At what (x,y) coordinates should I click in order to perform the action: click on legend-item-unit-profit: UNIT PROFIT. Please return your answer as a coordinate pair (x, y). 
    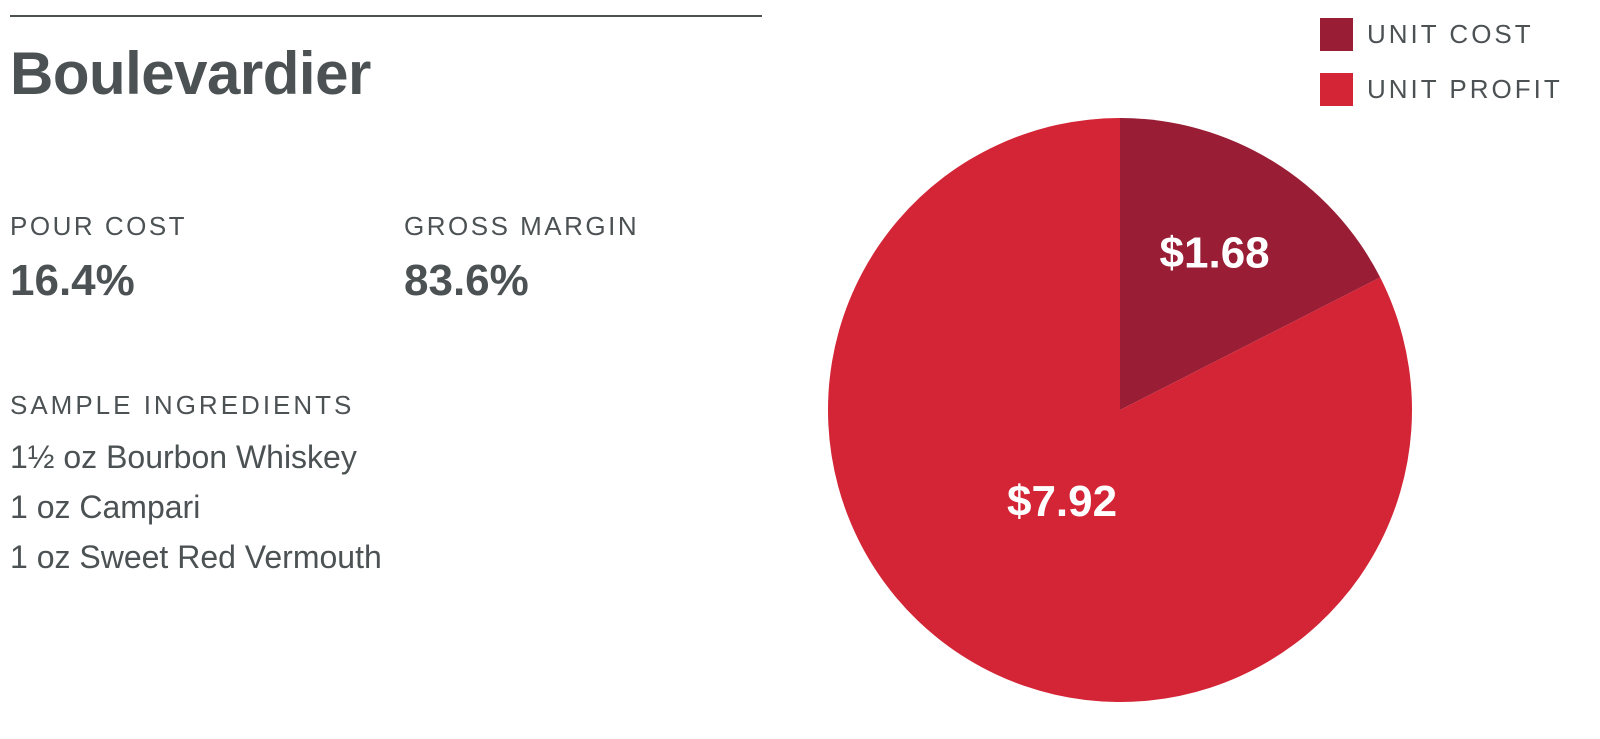
    Looking at the image, I should click on (1441, 89).